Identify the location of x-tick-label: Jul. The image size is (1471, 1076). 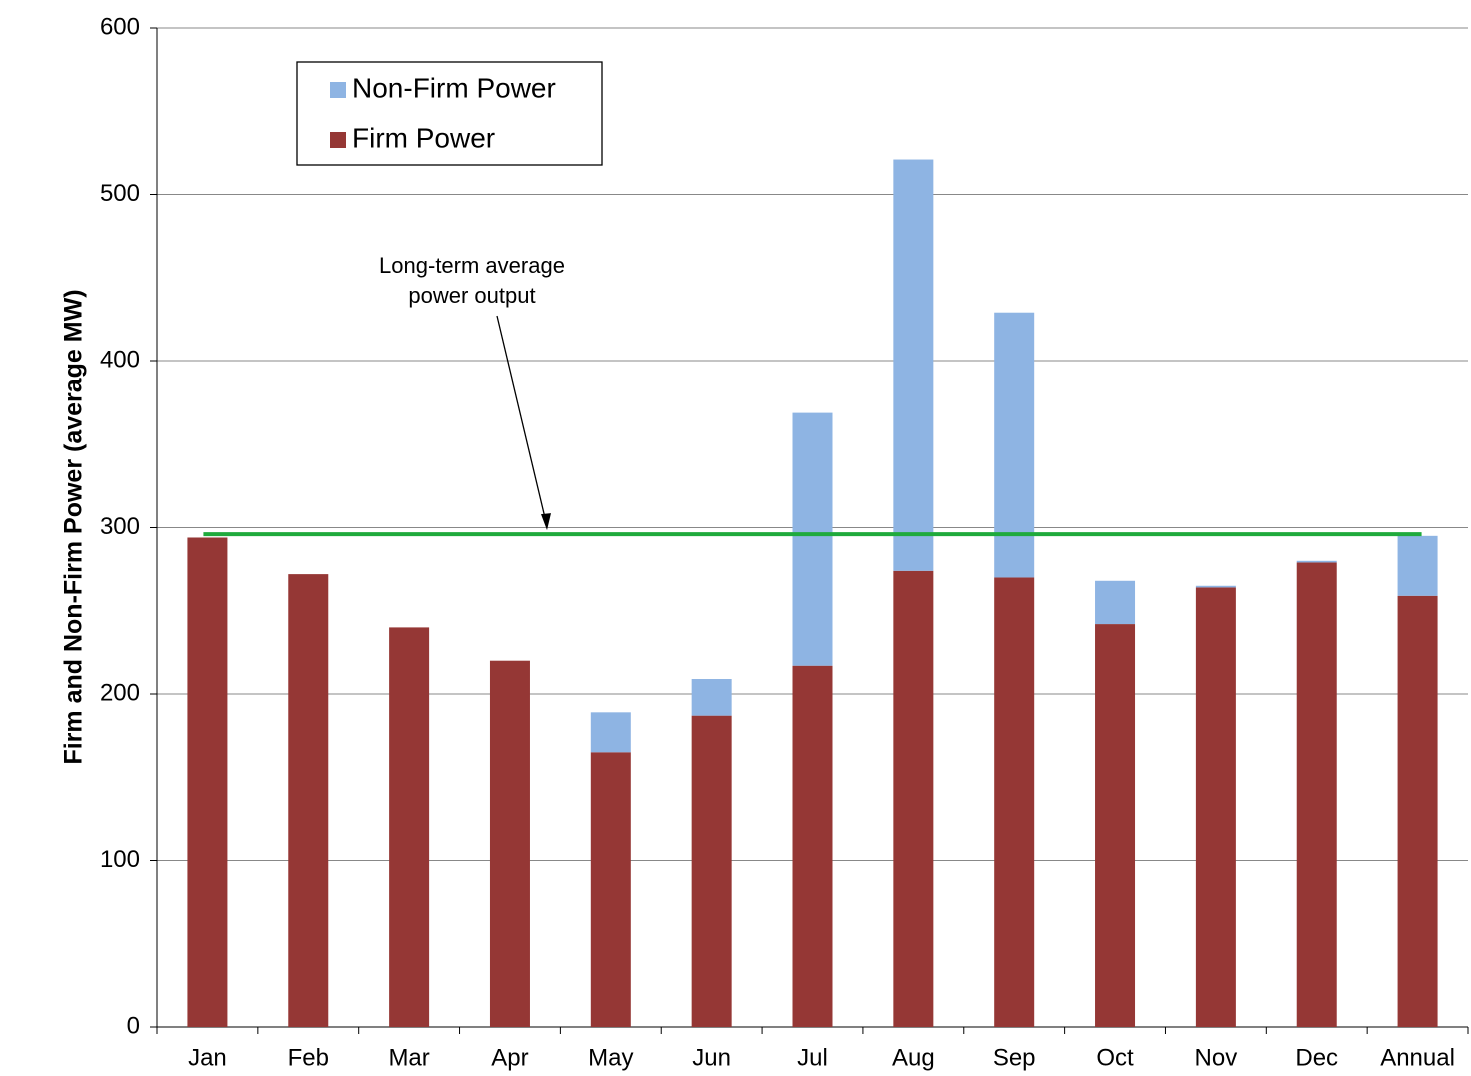
(812, 1057).